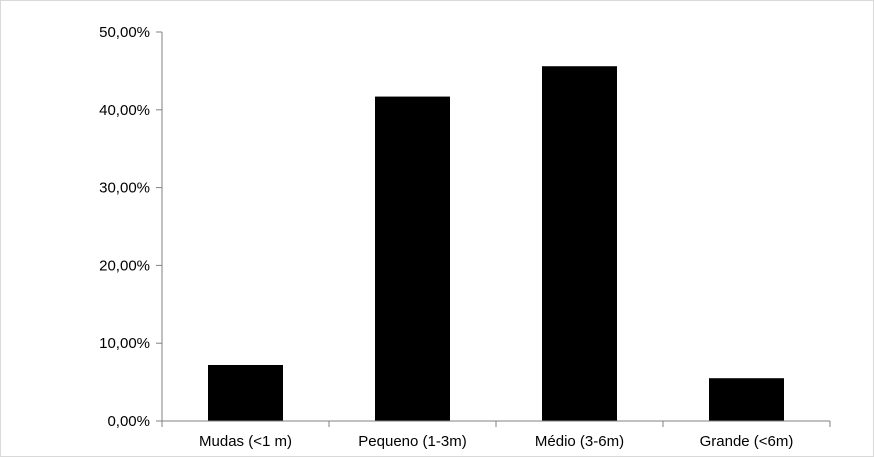 This screenshot has height=457, width=874. Describe the element at coordinates (124, 110) in the screenshot. I see `y-tick-label: 40,00%` at that location.